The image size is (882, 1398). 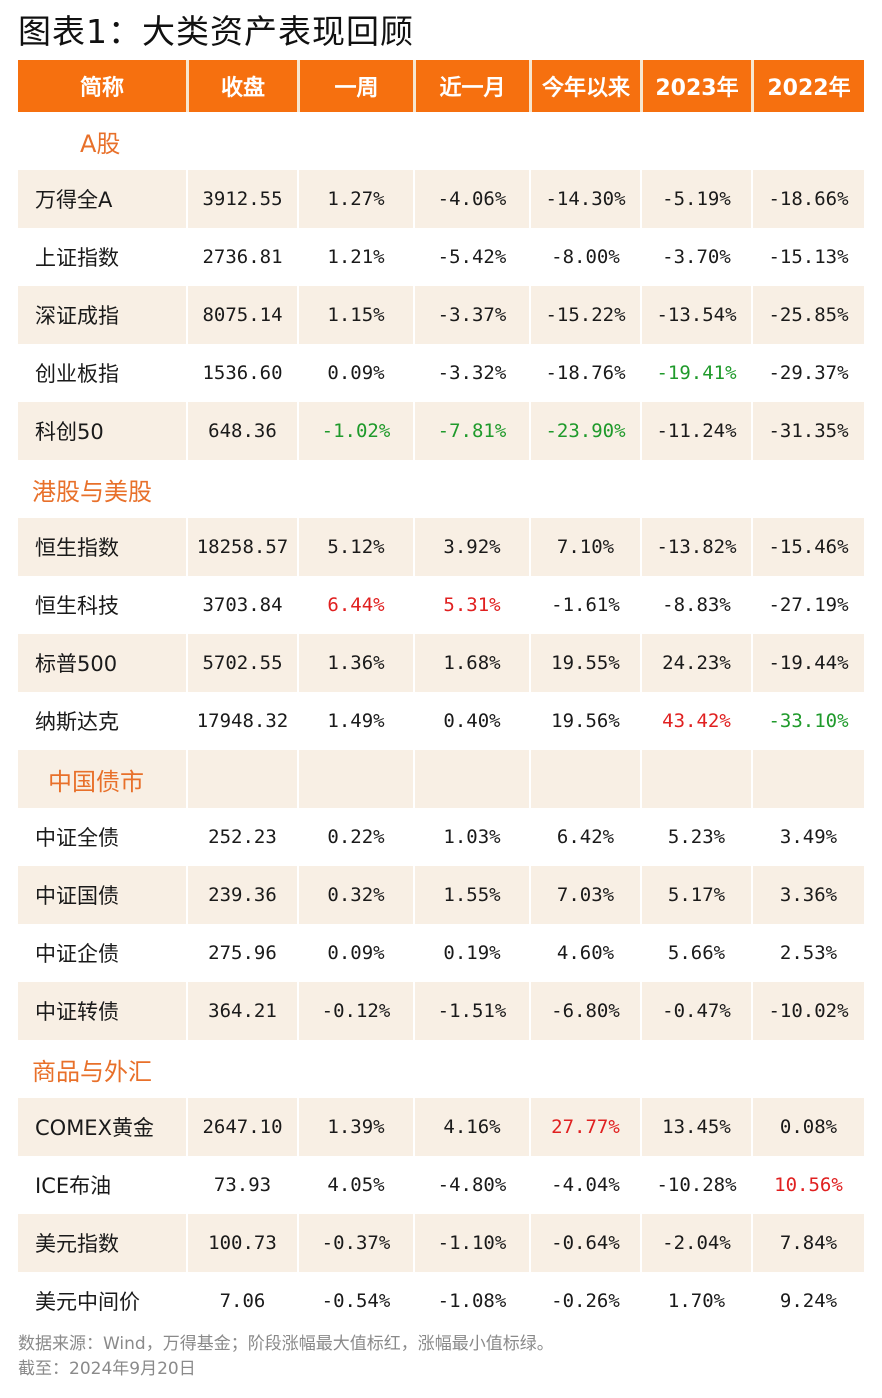 What do you see at coordinates (77, 722) in the screenshot?
I see `cell-name: 纳斯达克` at bounding box center [77, 722].